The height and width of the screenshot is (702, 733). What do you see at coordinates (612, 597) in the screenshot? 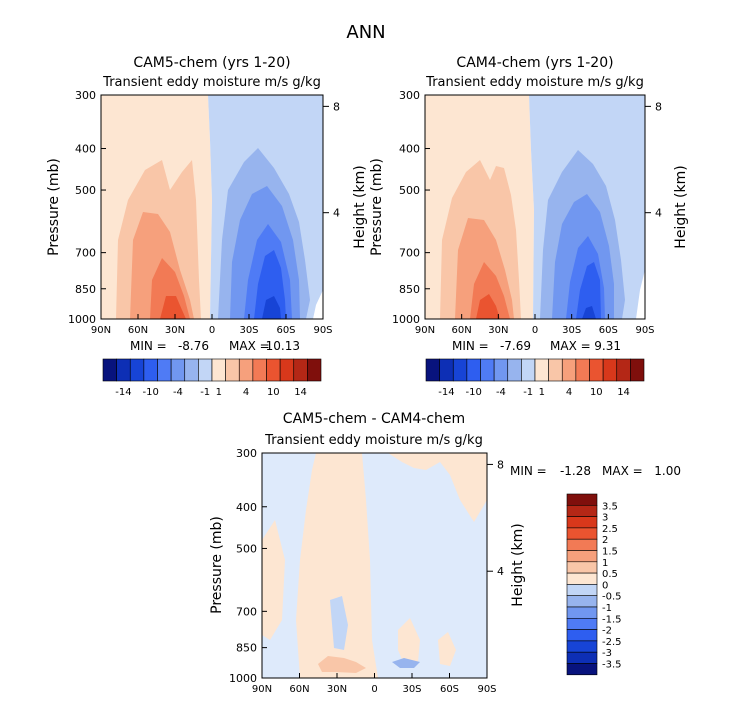
I see `colorbar-label: -0.5` at bounding box center [612, 597].